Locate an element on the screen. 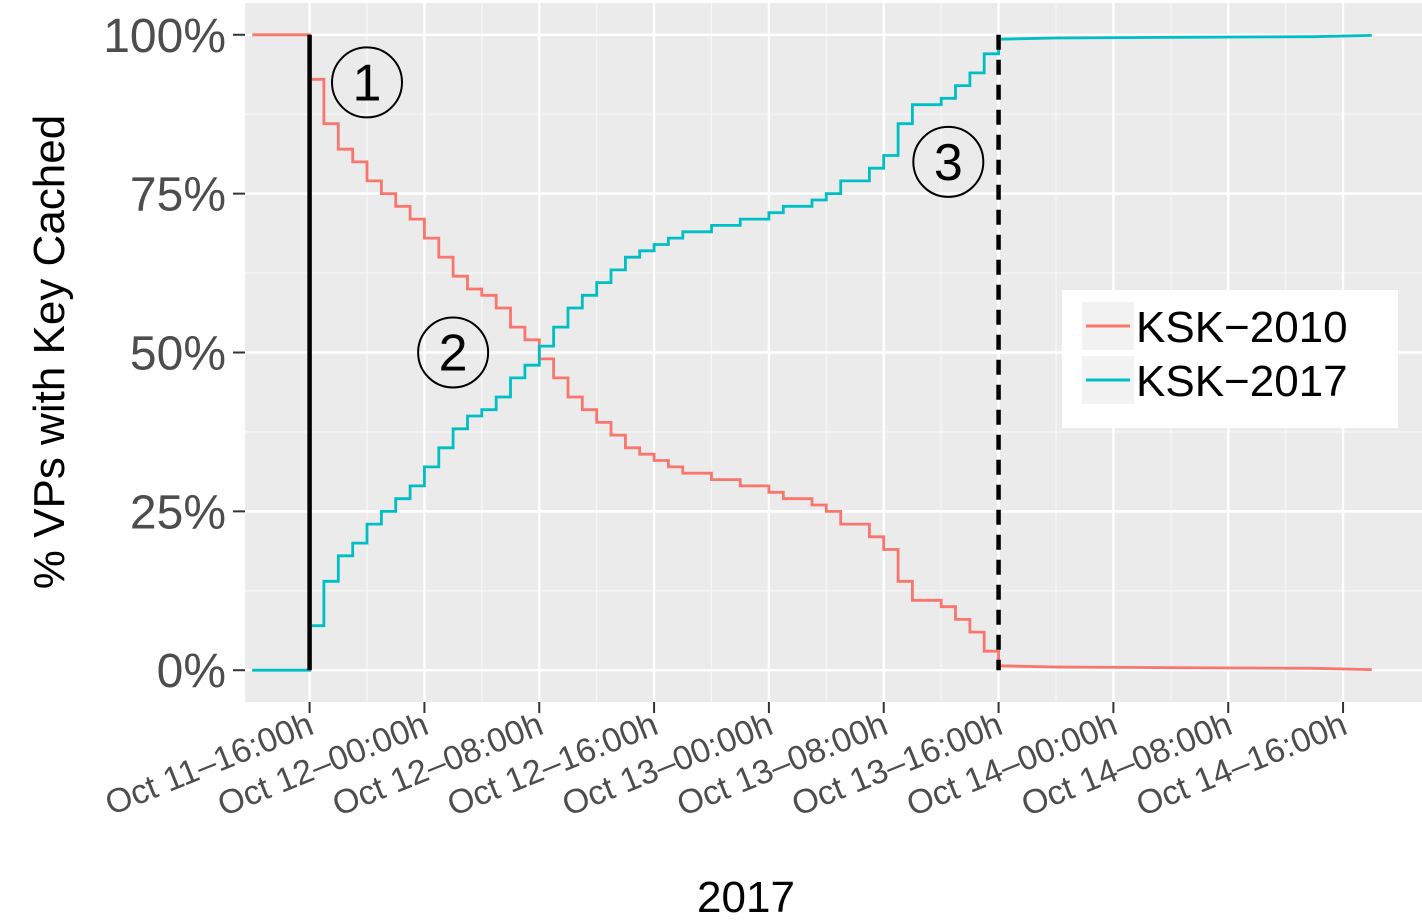 This screenshot has height=920, width=1422. legend: KSK−2010 KSK−2017 is located at coordinates (1230, 359).